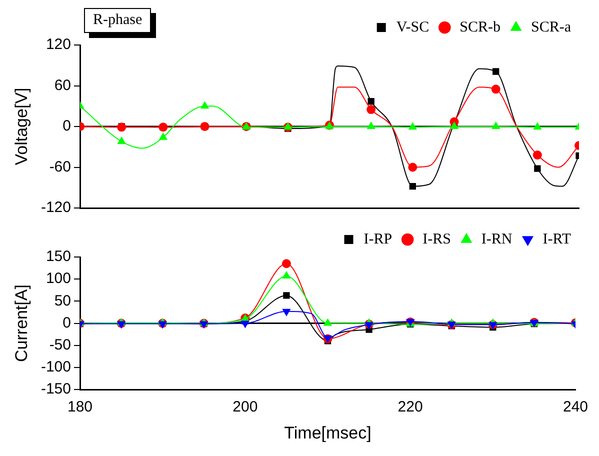 The width and height of the screenshot is (599, 456). What do you see at coordinates (55, 389) in the screenshot?
I see `y-tick-label: -150` at bounding box center [55, 389].